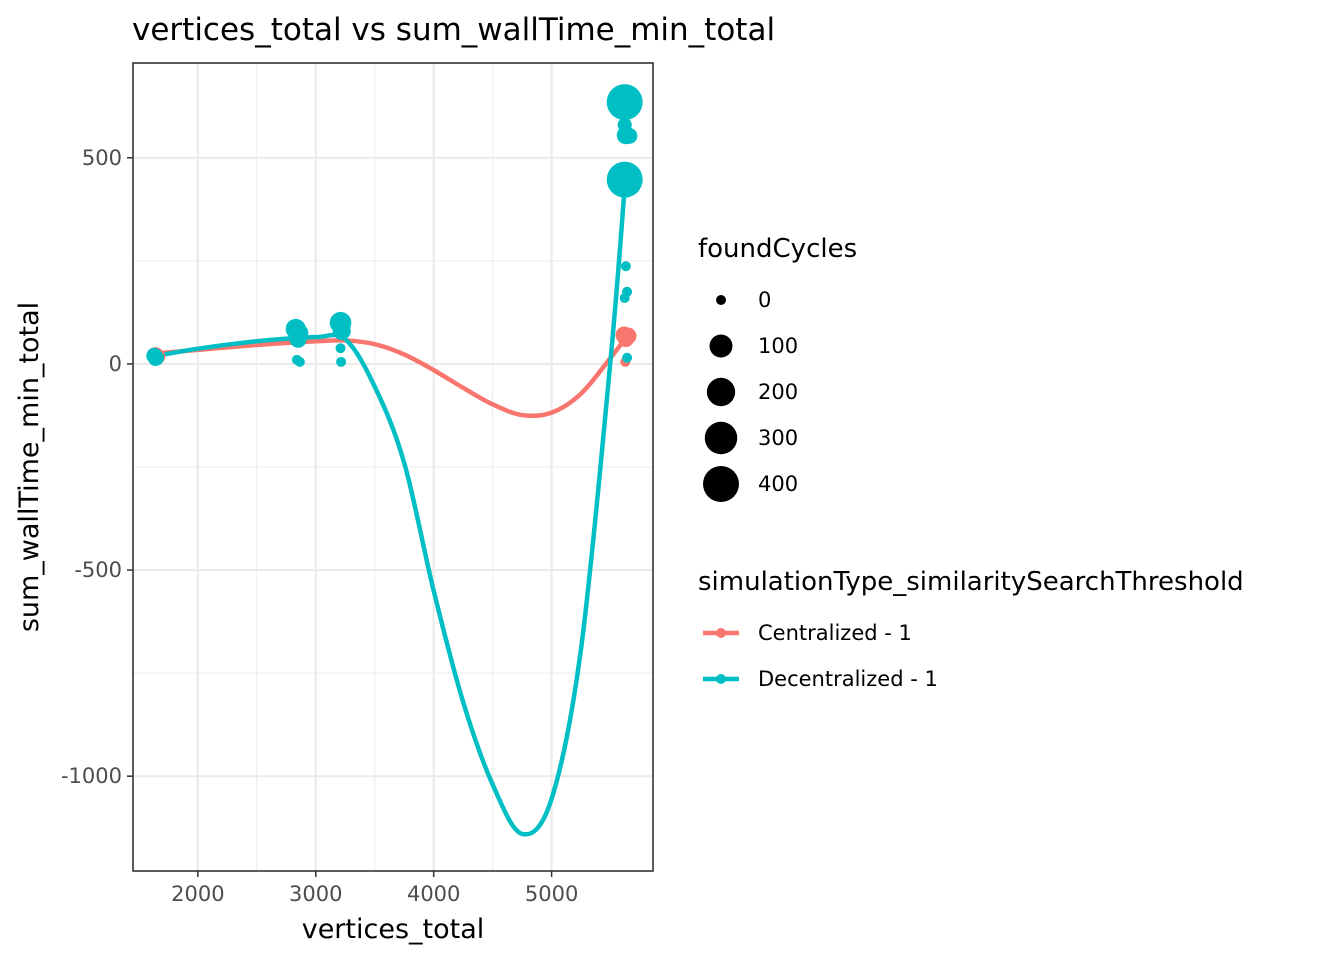 Image resolution: width=1344 pixels, height=960 pixels. I want to click on size-legend-label: 0, so click(764, 300).